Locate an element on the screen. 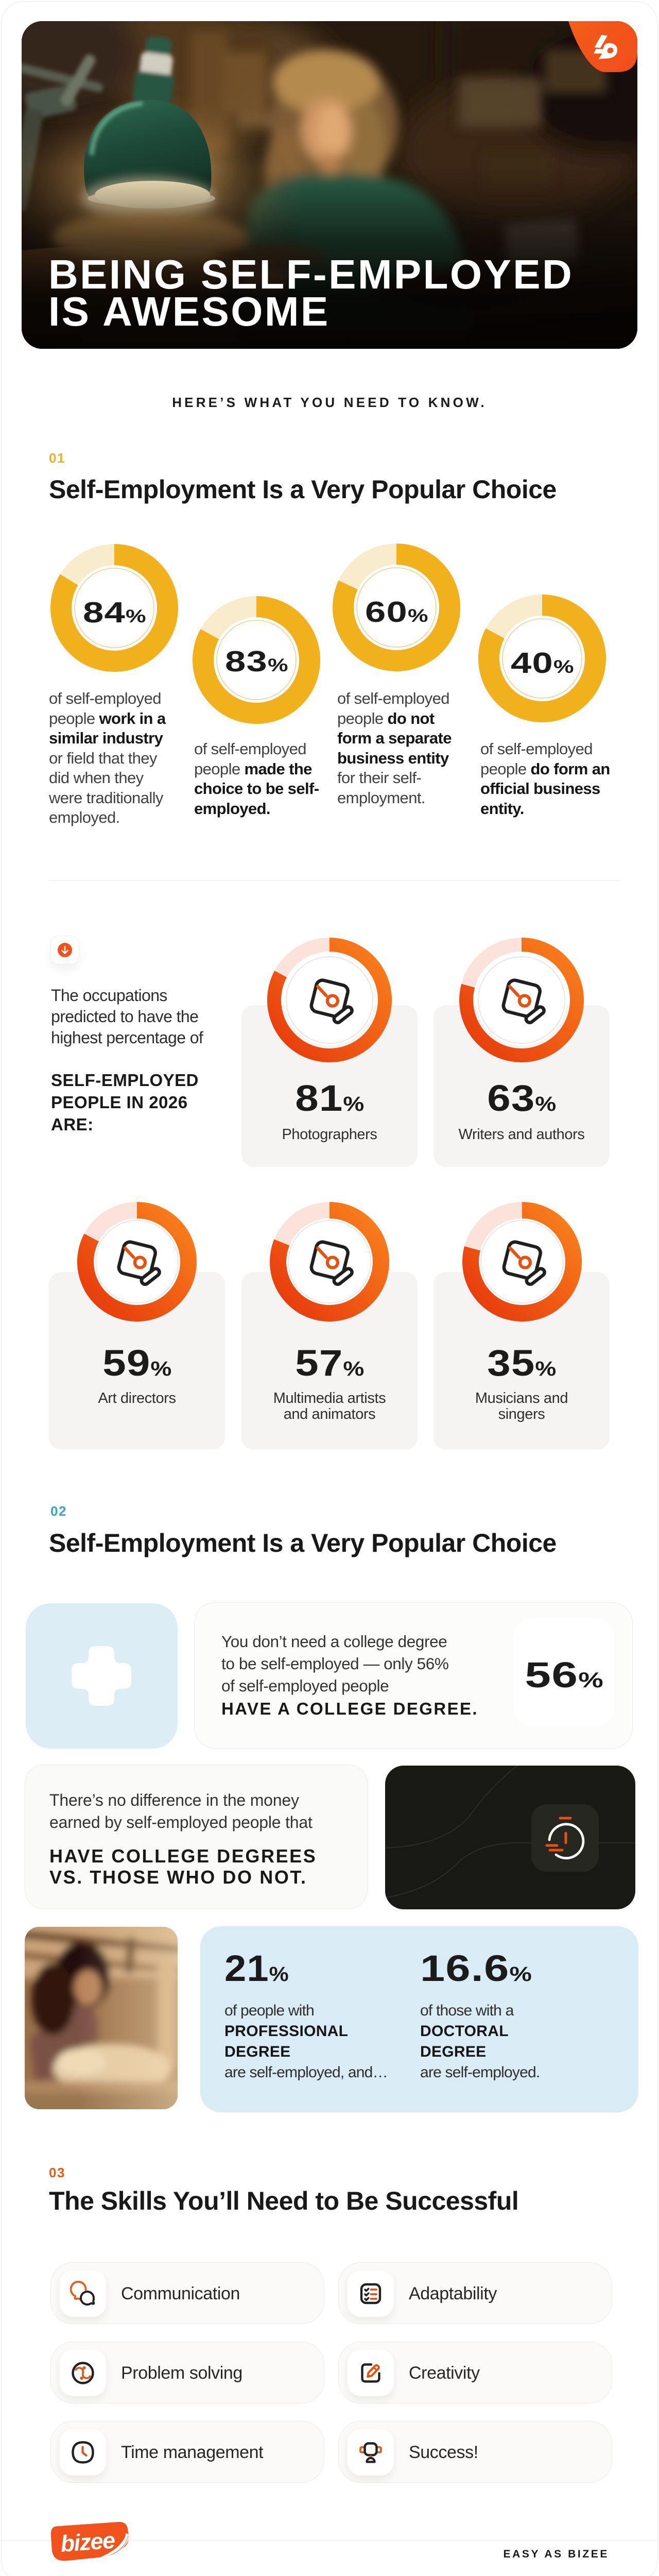  svg-text: bizee is located at coordinates (88, 2542).